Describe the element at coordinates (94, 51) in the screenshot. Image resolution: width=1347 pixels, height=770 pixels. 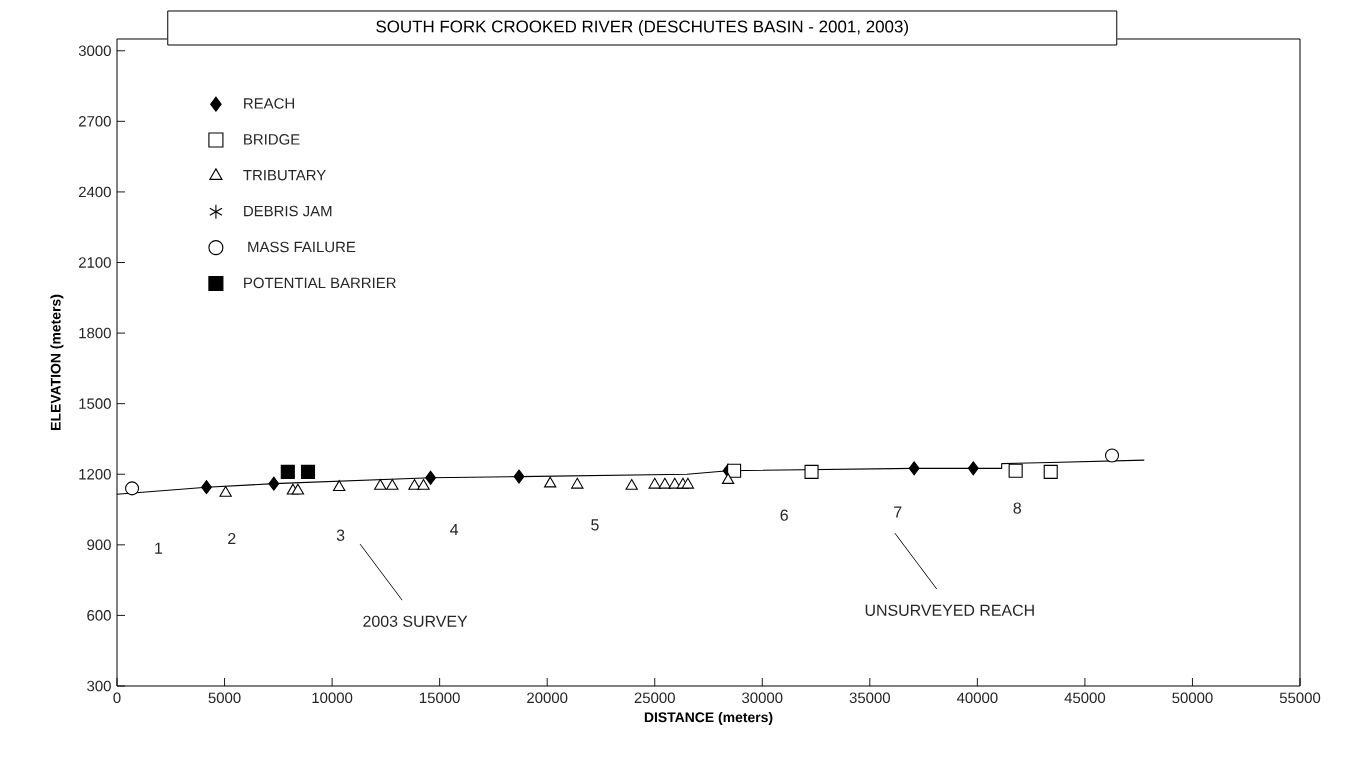
I see `y-tick-label: 3000` at that location.